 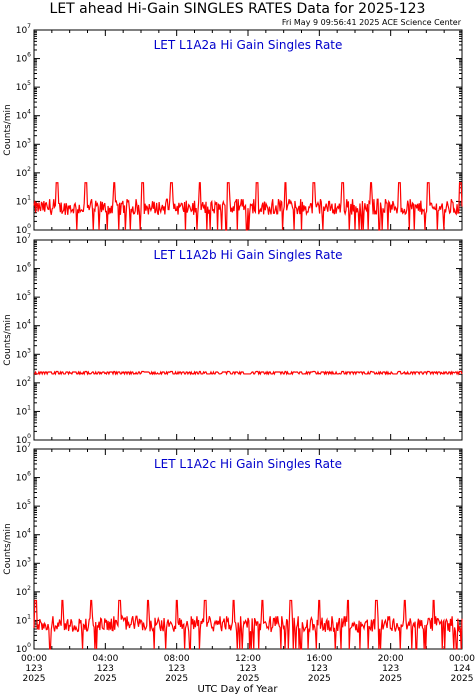 What do you see at coordinates (319, 659) in the screenshot?
I see `x-tick-label: 16:00` at bounding box center [319, 659].